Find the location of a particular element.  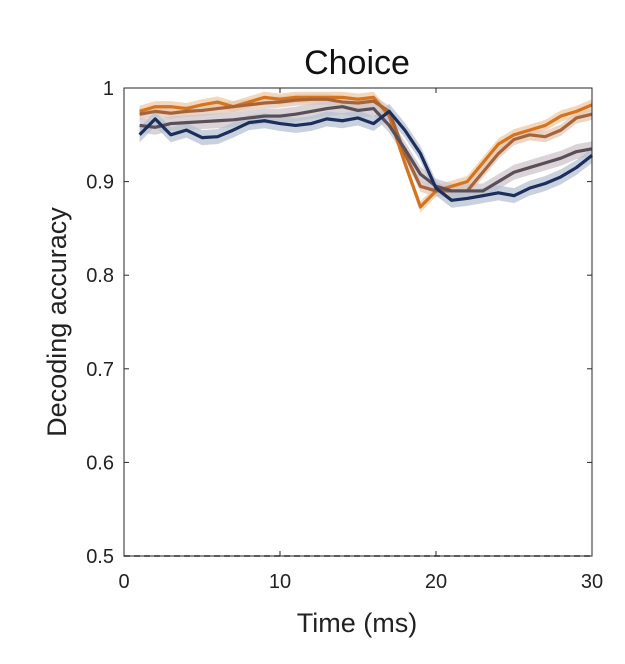

y-tick-label: 0.7 is located at coordinates (100, 370).